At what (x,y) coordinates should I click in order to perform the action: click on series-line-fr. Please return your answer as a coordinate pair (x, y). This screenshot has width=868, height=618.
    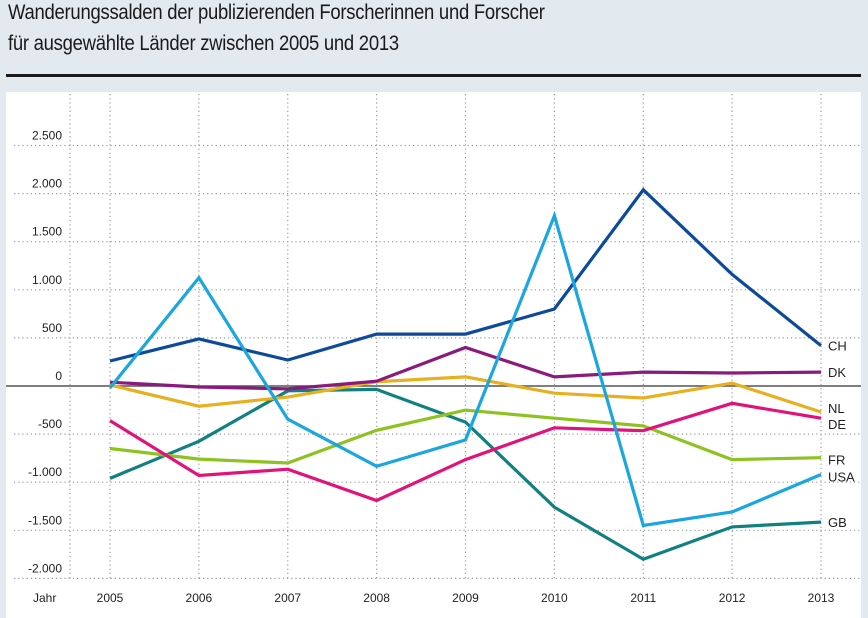
    Looking at the image, I should click on (465, 436).